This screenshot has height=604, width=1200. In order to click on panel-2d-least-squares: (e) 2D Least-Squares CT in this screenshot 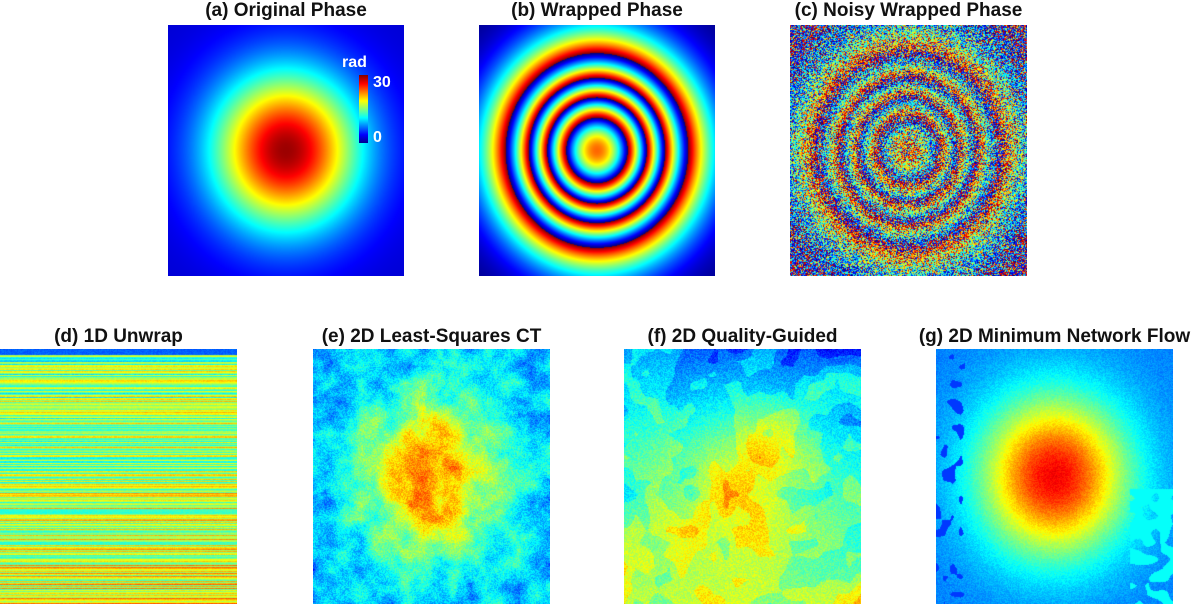, I will do `click(431, 465)`.